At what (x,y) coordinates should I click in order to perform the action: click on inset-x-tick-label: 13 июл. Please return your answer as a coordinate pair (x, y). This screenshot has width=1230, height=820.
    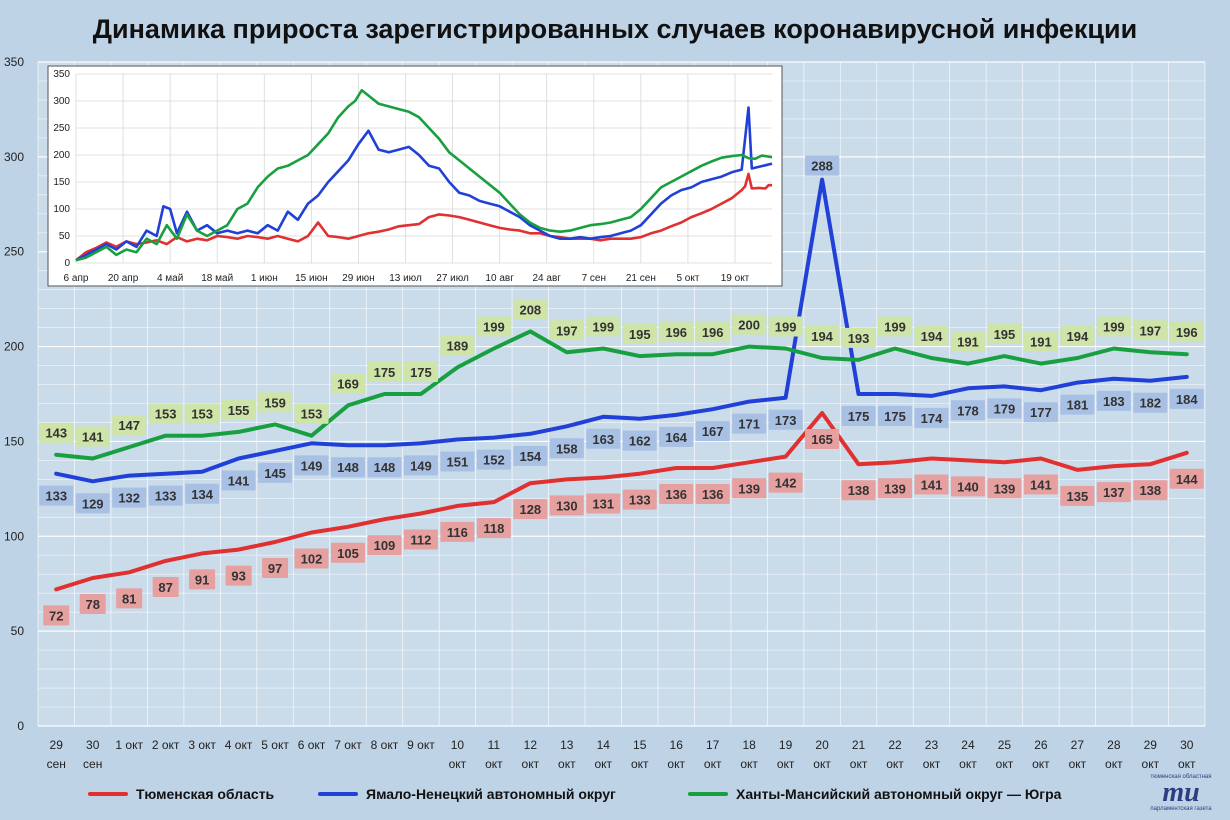
    Looking at the image, I should click on (405, 278).